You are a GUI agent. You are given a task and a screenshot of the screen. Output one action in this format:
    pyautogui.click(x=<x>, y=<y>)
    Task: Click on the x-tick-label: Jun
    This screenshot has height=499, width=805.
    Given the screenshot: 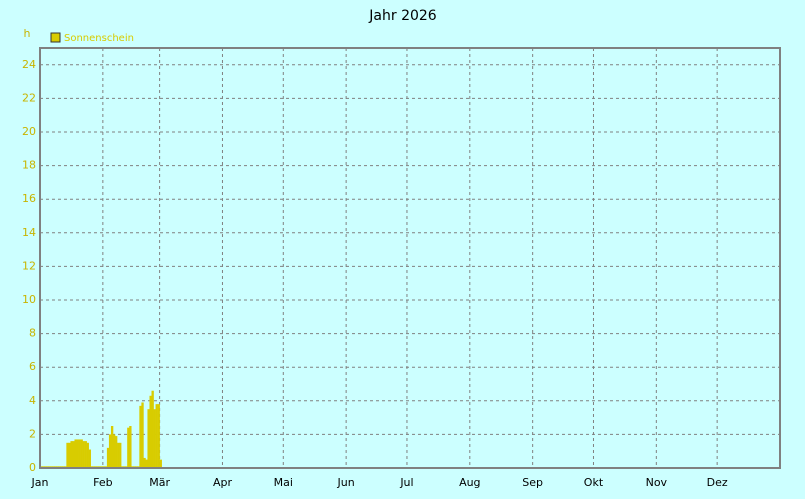 What is the action you would take?
    pyautogui.click(x=346, y=482)
    